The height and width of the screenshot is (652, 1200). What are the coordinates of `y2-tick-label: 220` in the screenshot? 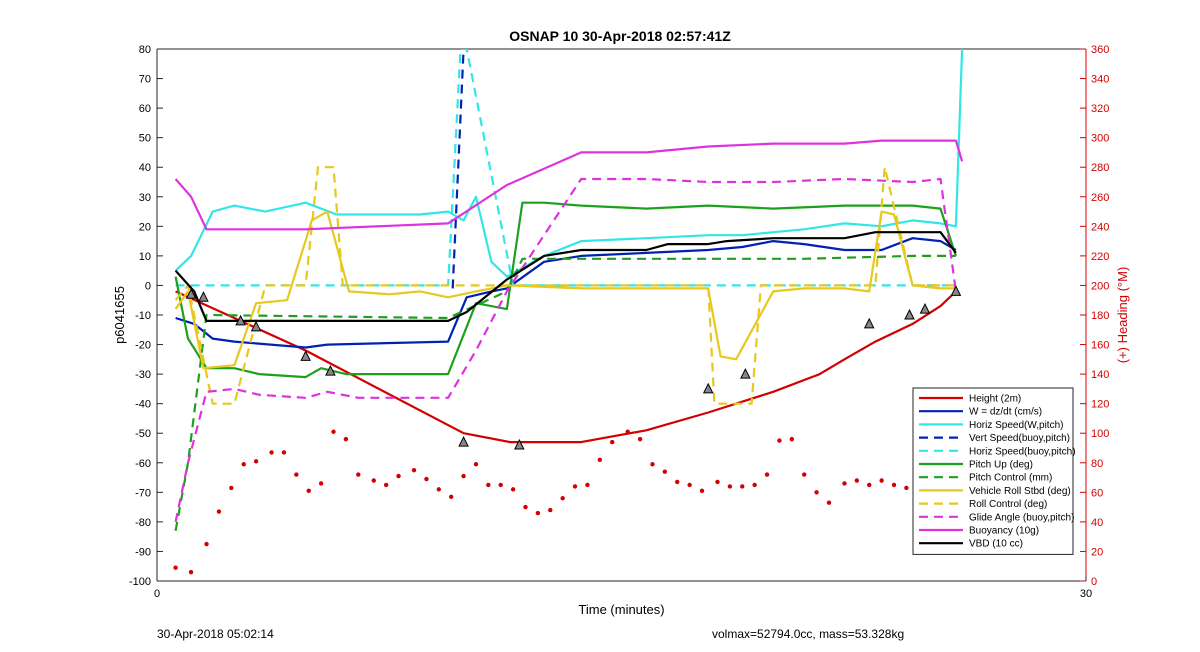 It's located at (1100, 257).